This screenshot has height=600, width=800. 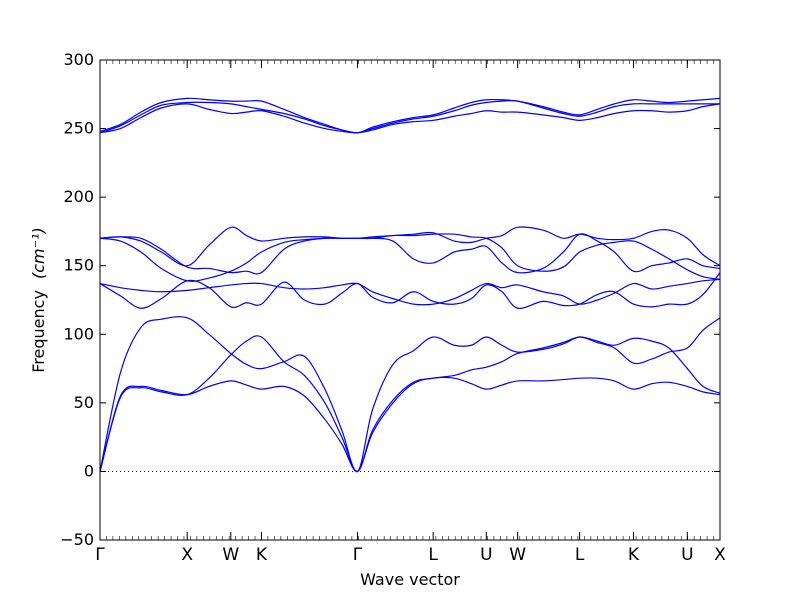 What do you see at coordinates (38, 331) in the screenshot?
I see `y-axis-title-text: Frequency` at bounding box center [38, 331].